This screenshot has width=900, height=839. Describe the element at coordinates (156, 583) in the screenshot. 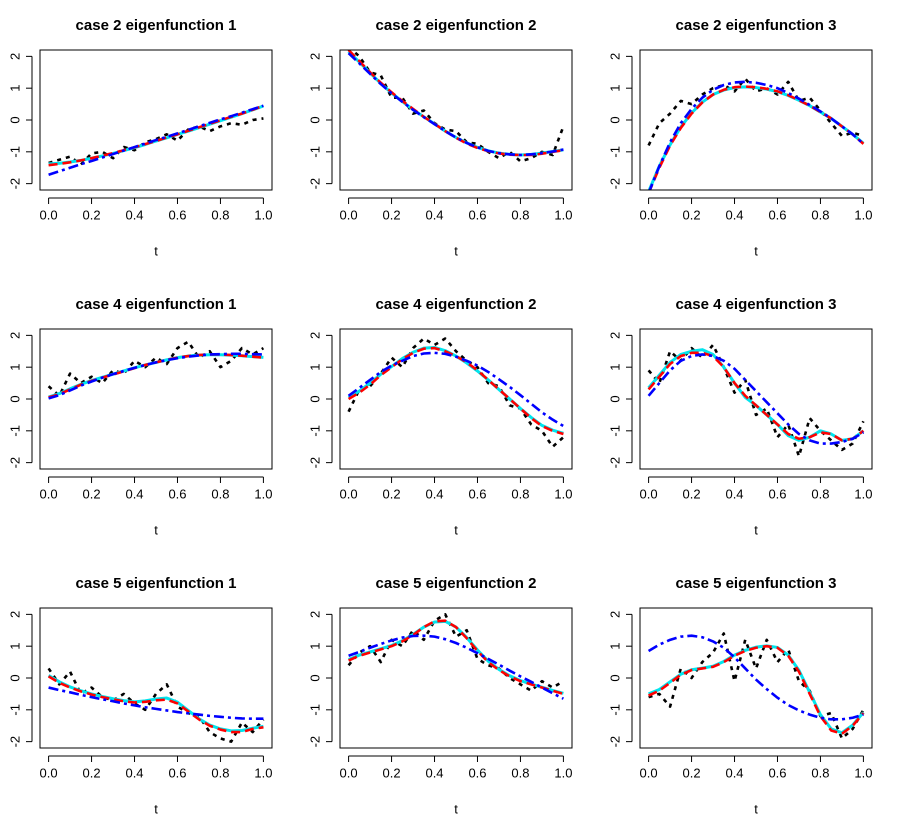

I see `panel-title: case 5 eigenfunction 1` at that location.